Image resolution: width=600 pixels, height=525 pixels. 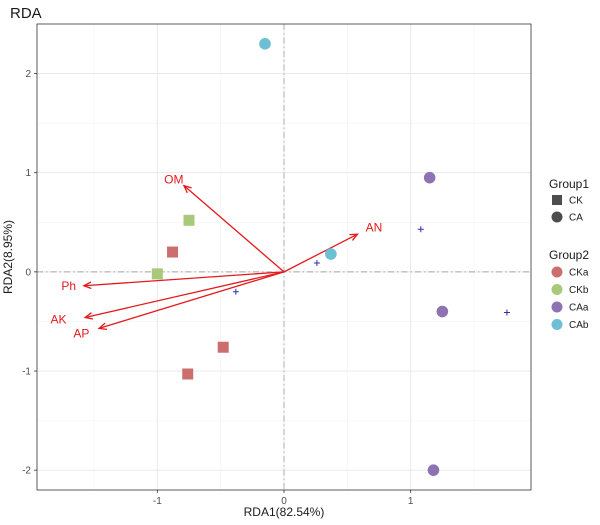 What do you see at coordinates (184, 279) in the screenshot?
I see `arrow-line-ph` at bounding box center [184, 279].